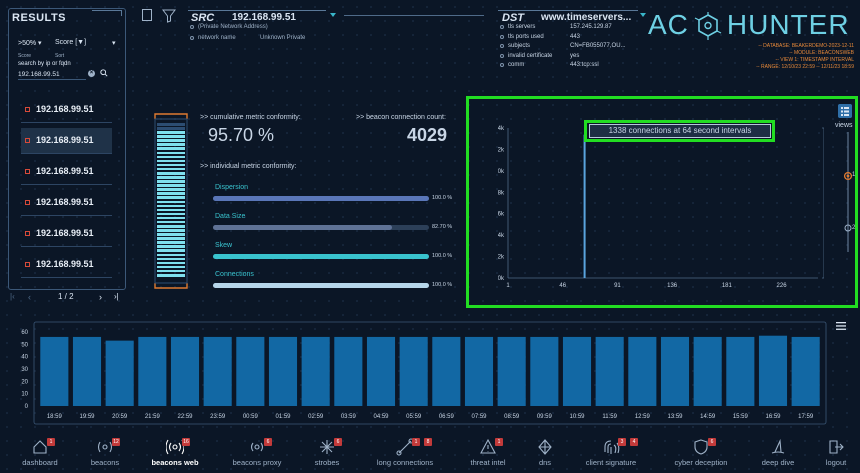  Describe the element at coordinates (29, 297) in the screenshot. I see `prev-page-button: ‹` at that location.